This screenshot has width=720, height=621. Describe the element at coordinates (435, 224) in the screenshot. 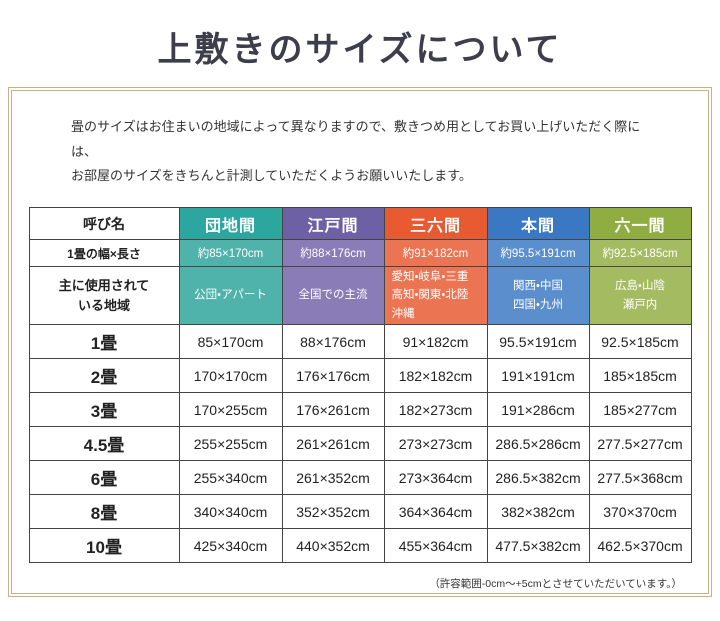

I see `column-header-sanrokuma: 三六間` at that location.